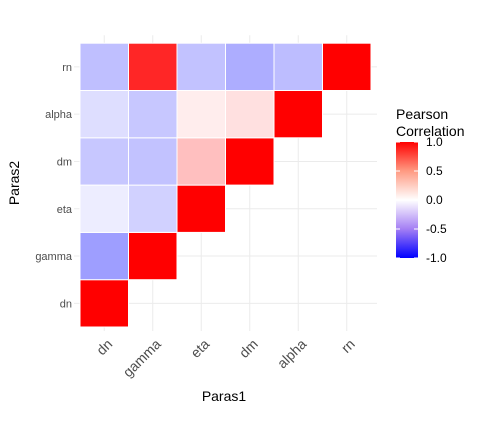 The width and height of the screenshot is (482, 437). Describe the element at coordinates (434, 142) in the screenshot. I see `legend-tick-label: 1.0` at that location.